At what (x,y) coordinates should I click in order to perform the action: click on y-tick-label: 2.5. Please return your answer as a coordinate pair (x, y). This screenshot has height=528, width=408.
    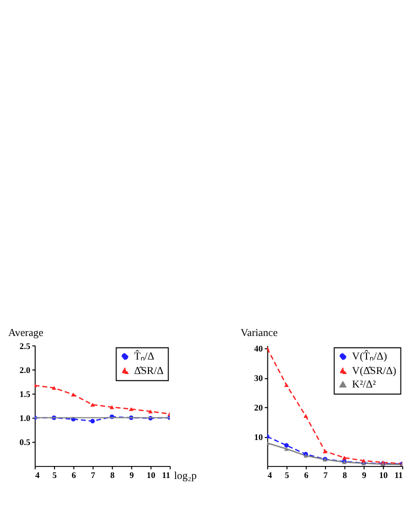
    Looking at the image, I should click on (26, 345).